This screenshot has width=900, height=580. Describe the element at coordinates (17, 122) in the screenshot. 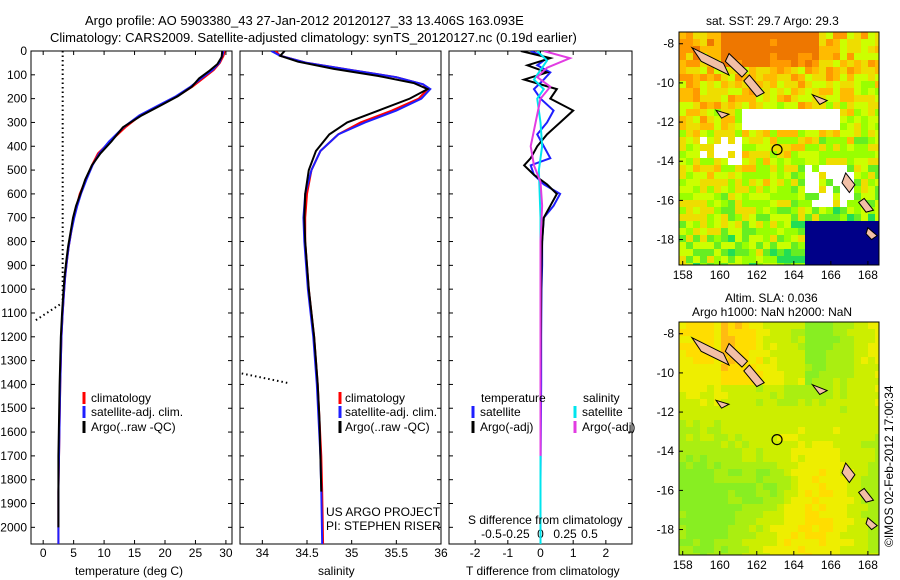

I see `y-tick-label: 300` at that location.